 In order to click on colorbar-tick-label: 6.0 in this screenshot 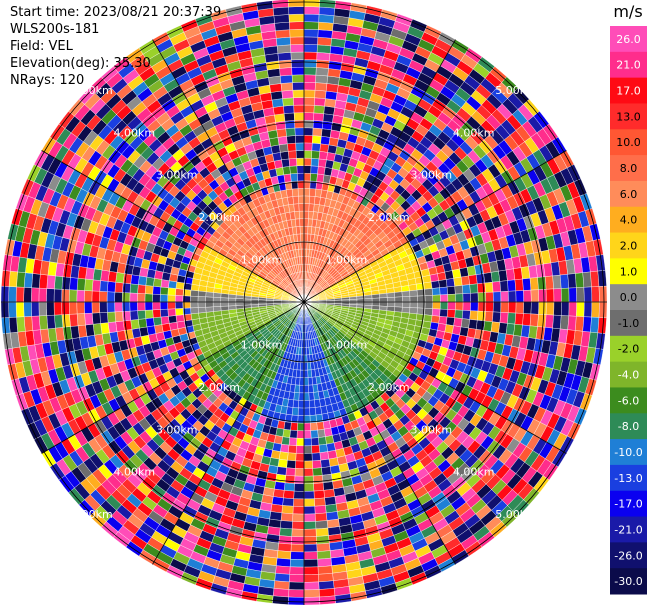, I will do `click(629, 194)`.